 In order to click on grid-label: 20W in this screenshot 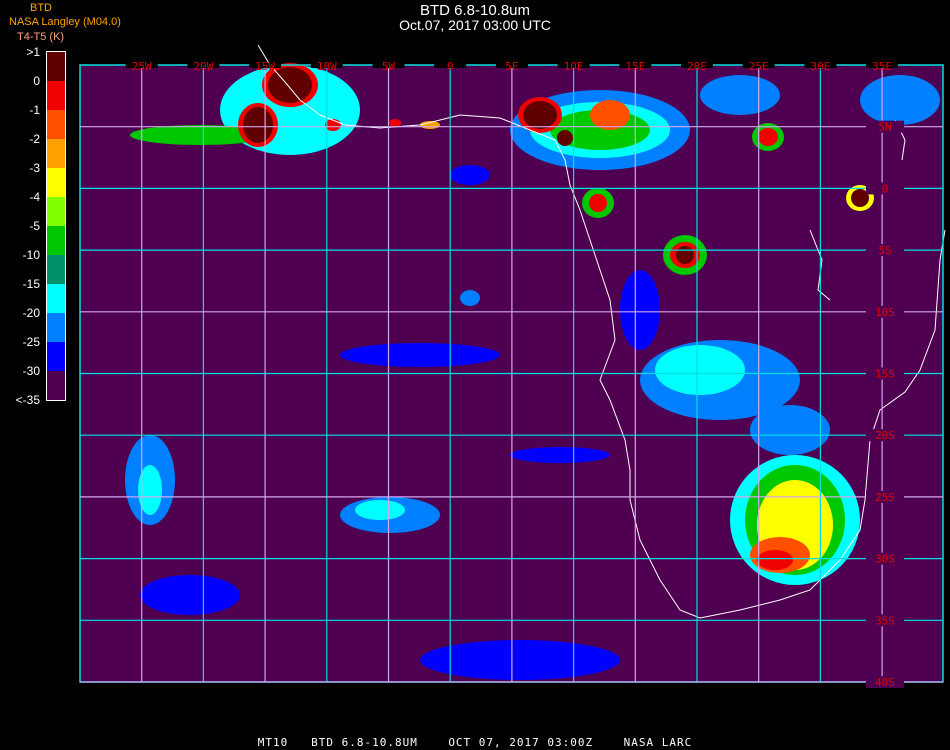, I will do `click(203, 66)`.